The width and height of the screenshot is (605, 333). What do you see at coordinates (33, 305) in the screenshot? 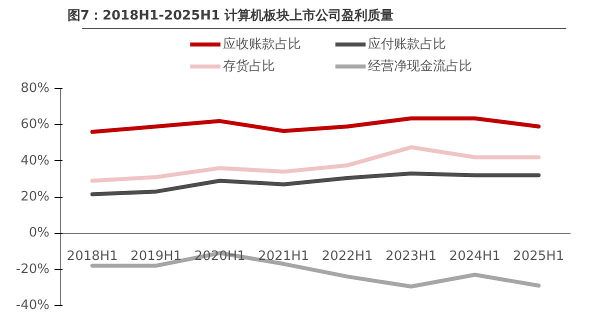
I see `y-tick-label: -40%` at bounding box center [33, 305].